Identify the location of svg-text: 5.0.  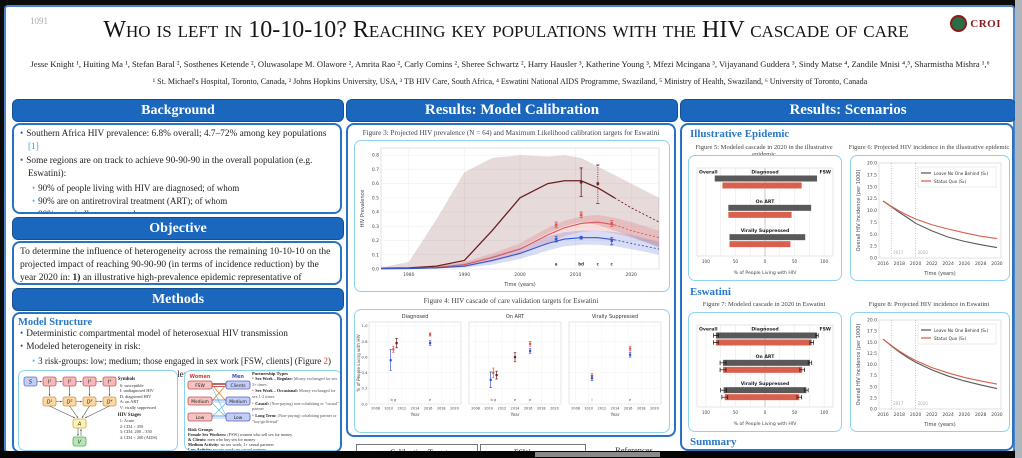
(873, 387).